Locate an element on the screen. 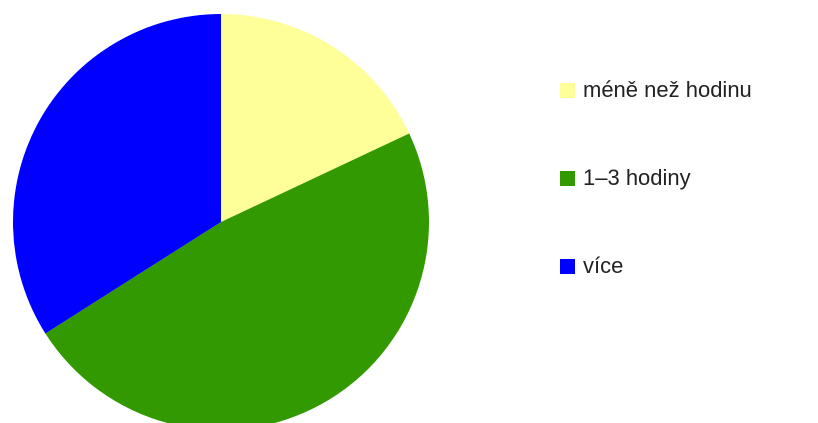 The width and height of the screenshot is (818, 423). legend-swatch-more is located at coordinates (567, 266).